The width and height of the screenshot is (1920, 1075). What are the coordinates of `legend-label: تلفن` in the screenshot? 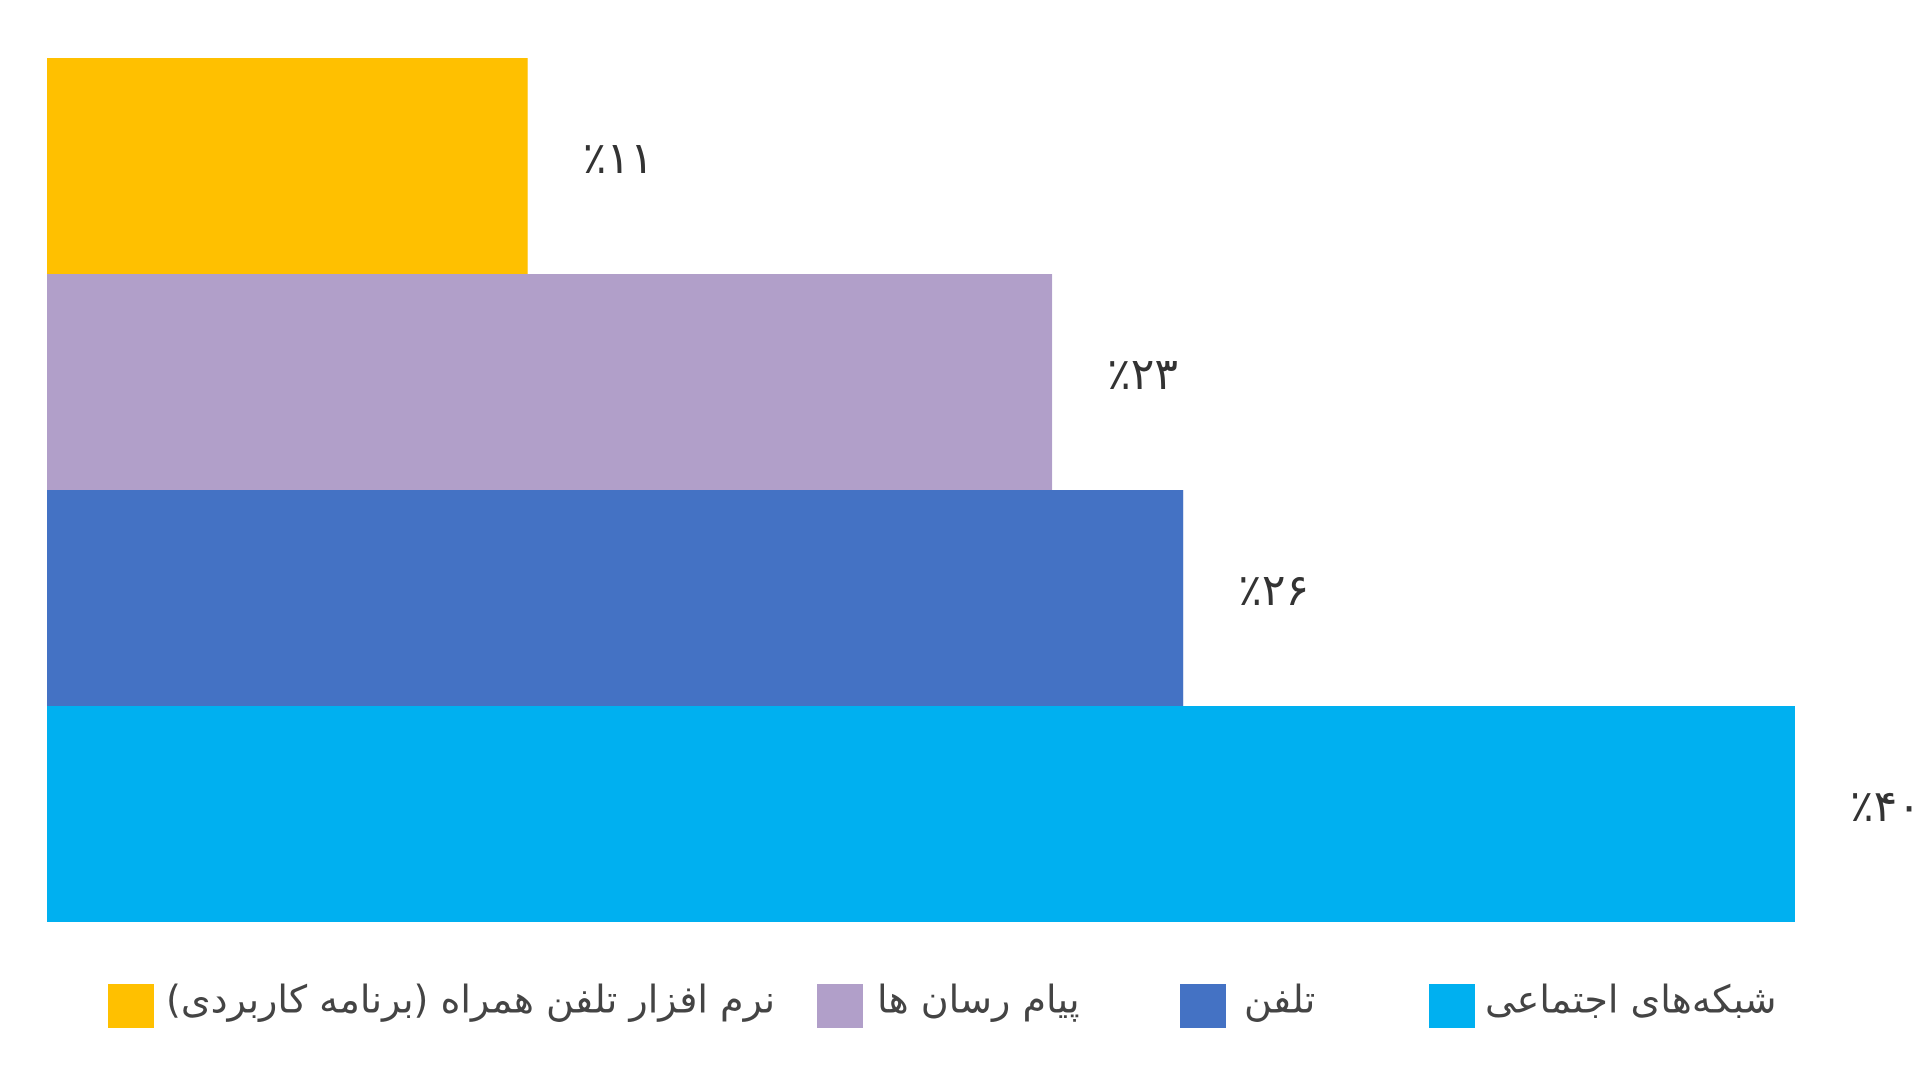 It's located at (1279, 1000).